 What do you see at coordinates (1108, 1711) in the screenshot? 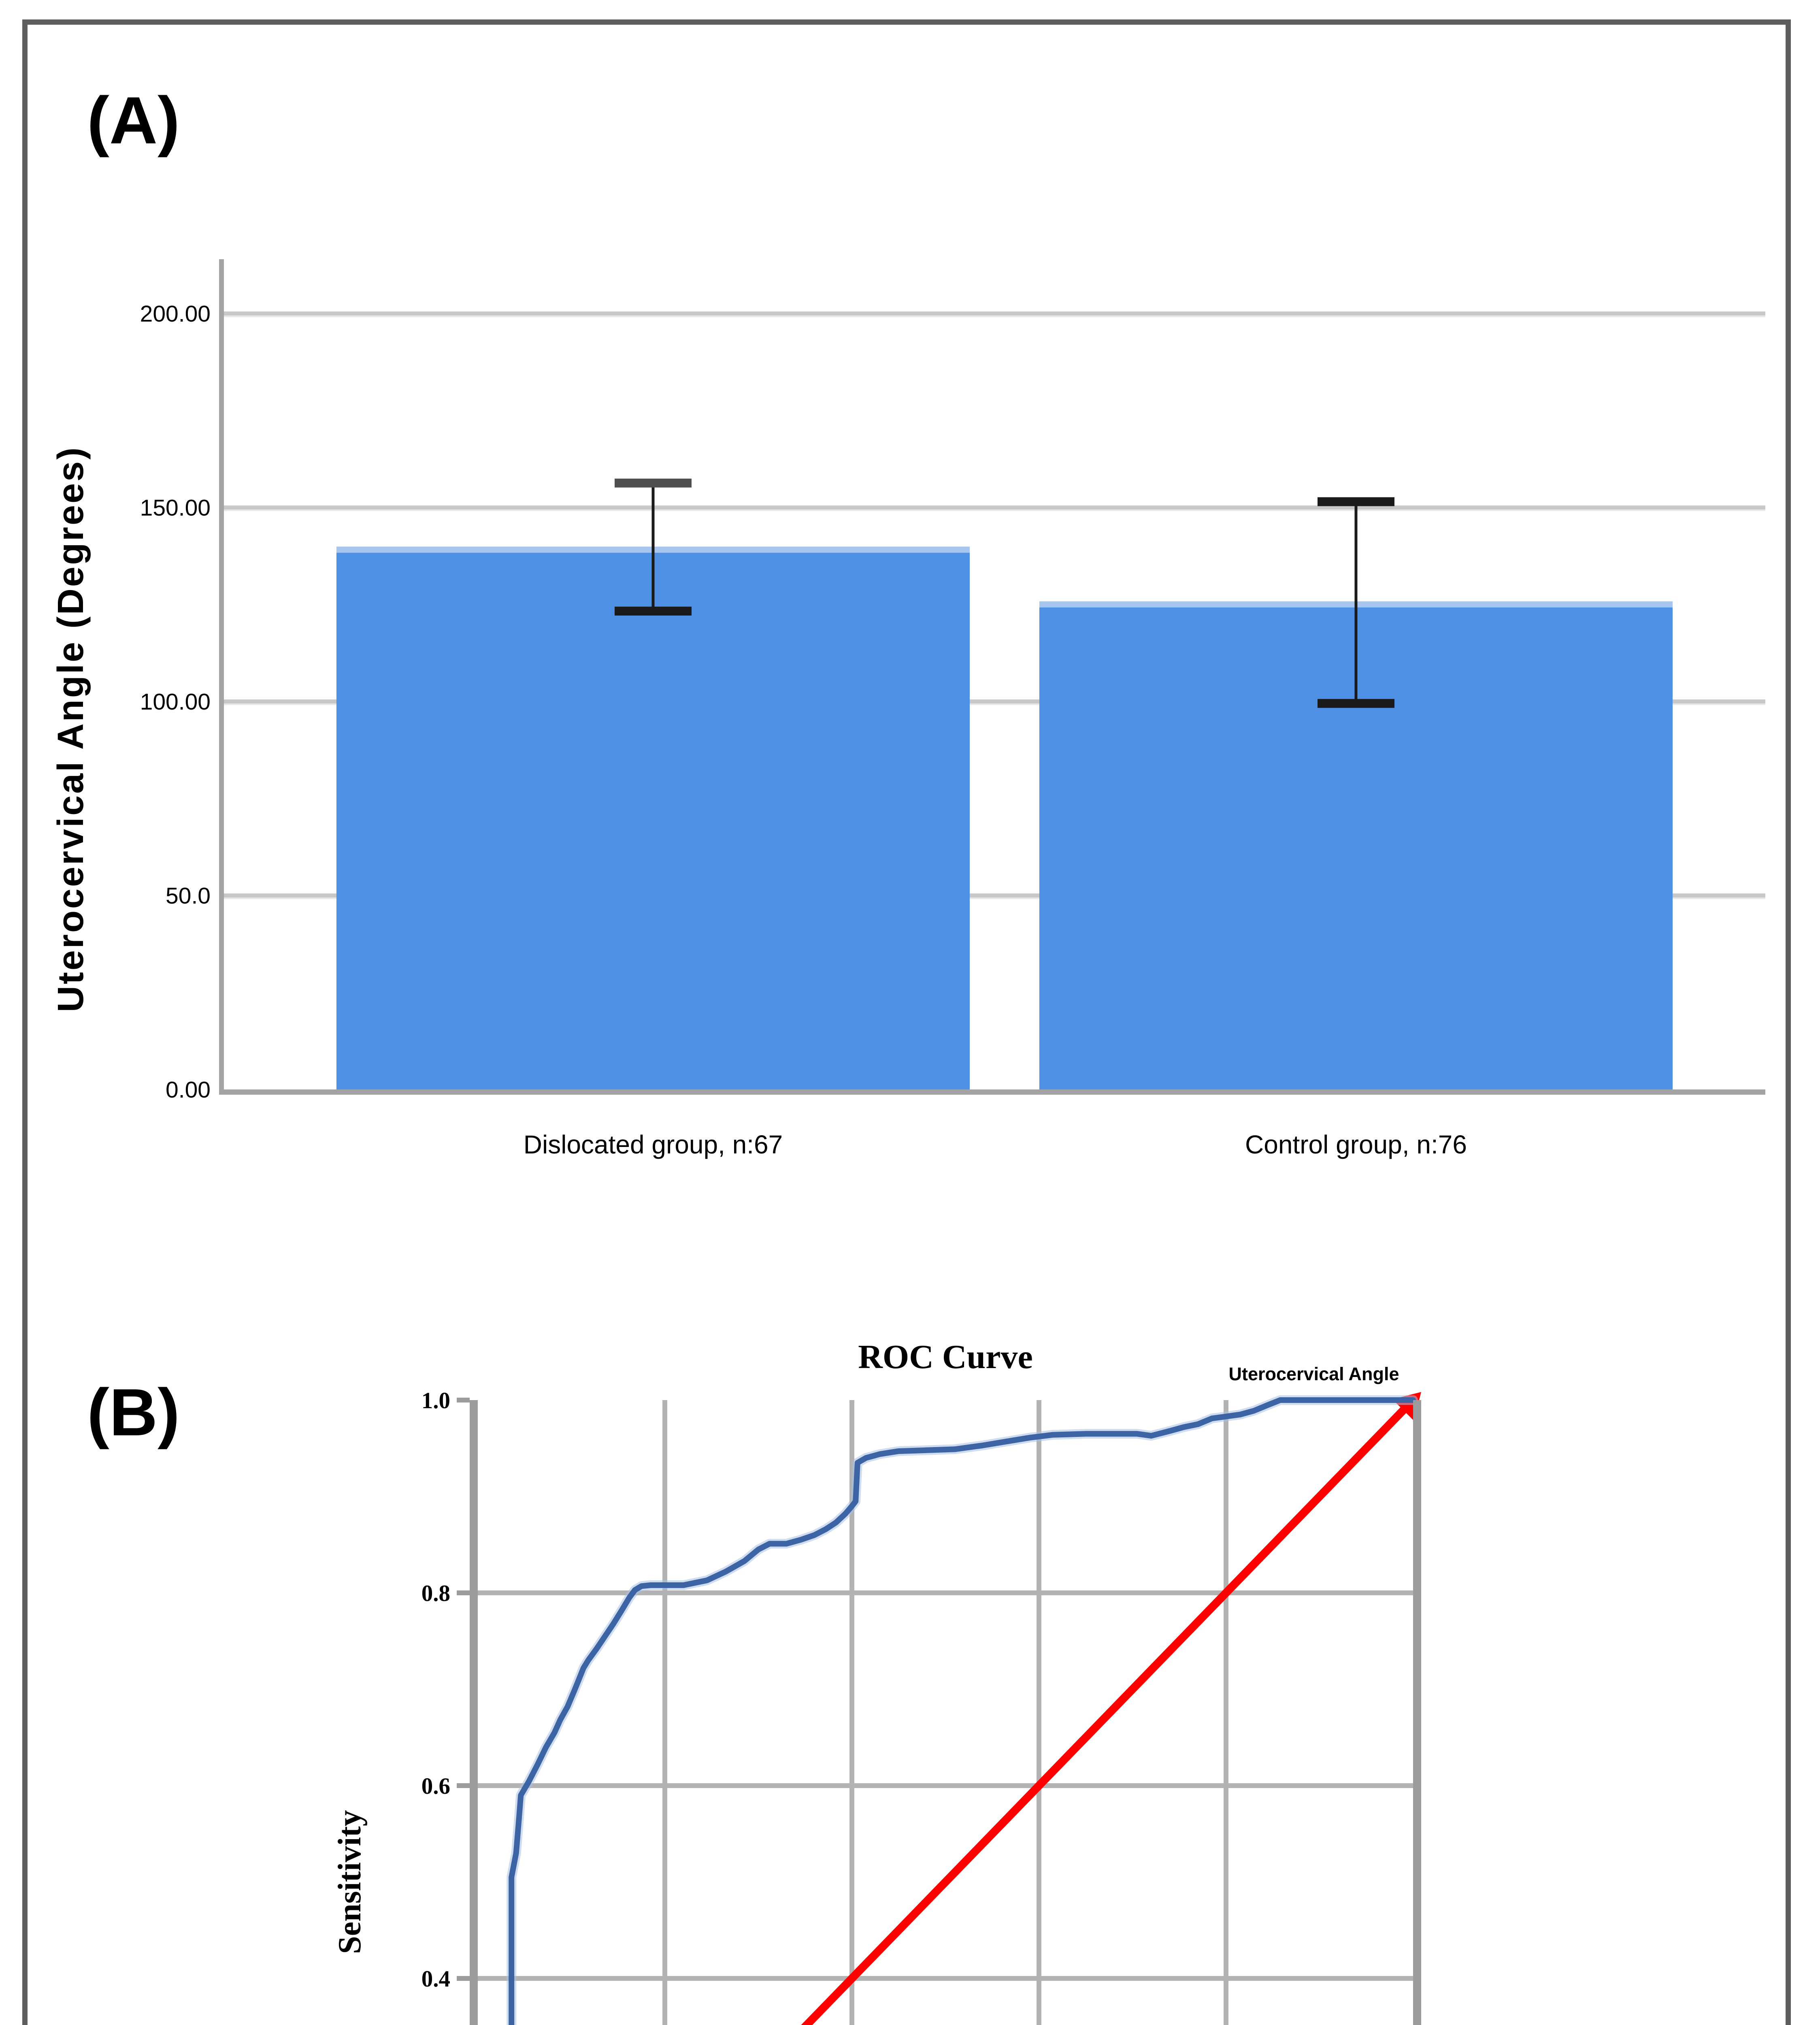
I see `reference-line` at bounding box center [1108, 1711].